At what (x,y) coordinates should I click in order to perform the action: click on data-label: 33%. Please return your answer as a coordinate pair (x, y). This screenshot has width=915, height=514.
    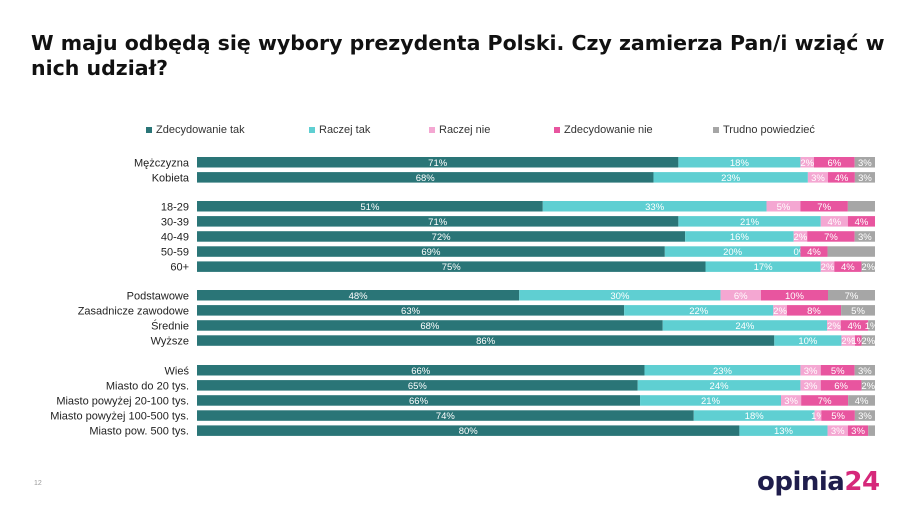
    Looking at the image, I should click on (655, 207).